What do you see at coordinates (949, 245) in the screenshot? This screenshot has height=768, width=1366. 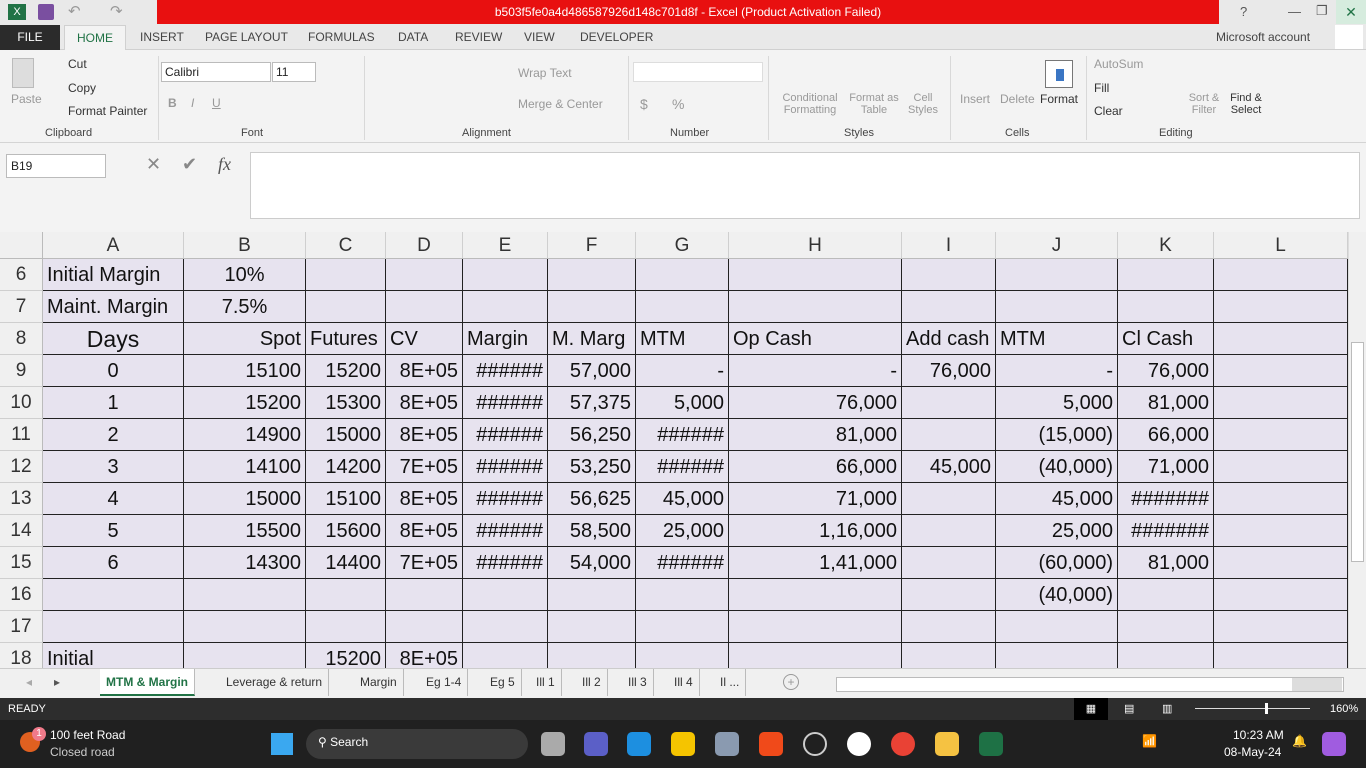 I see `column-header-I: I` at bounding box center [949, 245].